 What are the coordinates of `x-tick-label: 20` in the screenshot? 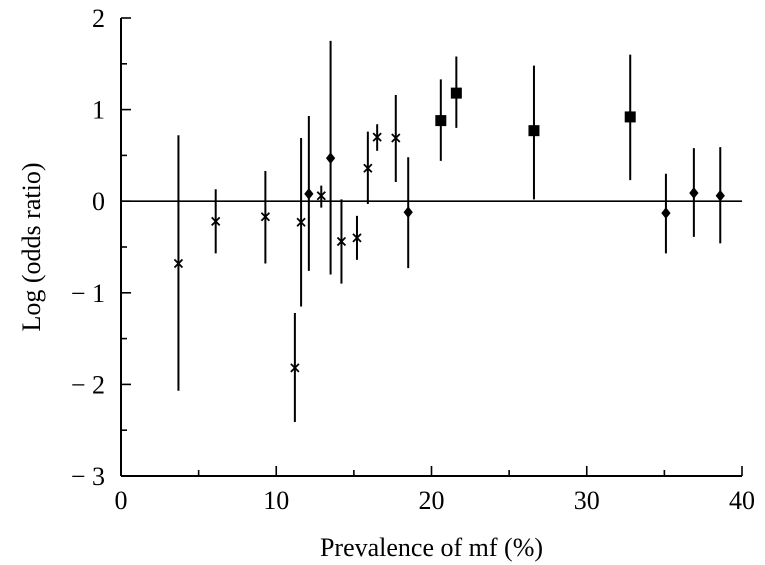 It's located at (432, 500).